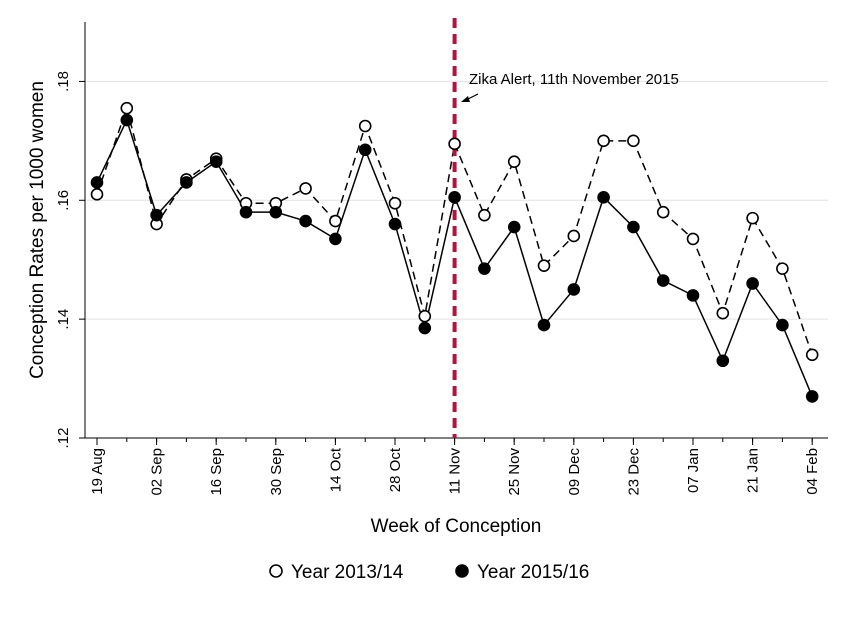  What do you see at coordinates (37, 230) in the screenshot?
I see `y-axis-title: Conception Rates per 1000 women` at bounding box center [37, 230].